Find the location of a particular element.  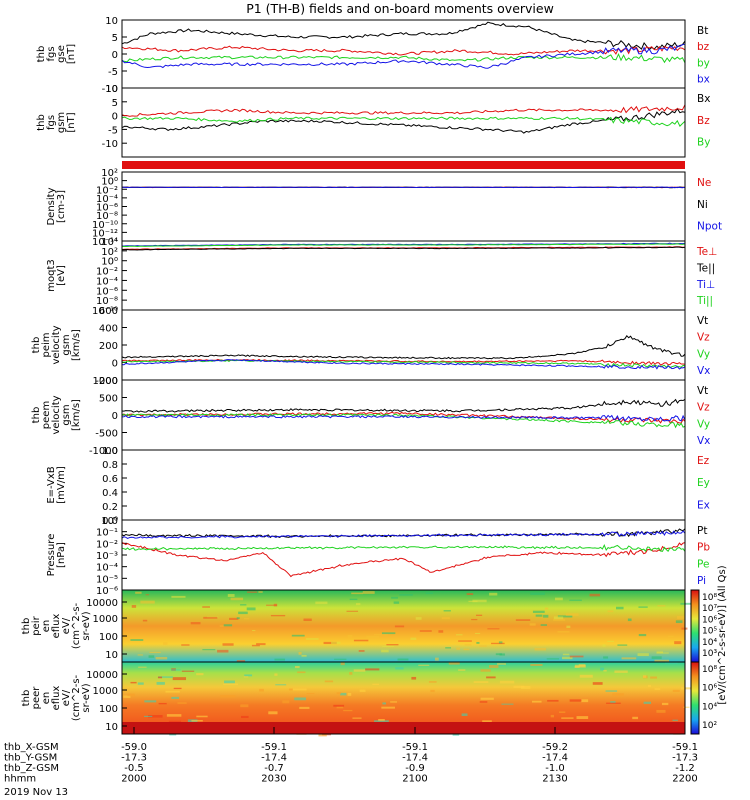

xaxis-value: -17.3 is located at coordinates (134, 758).